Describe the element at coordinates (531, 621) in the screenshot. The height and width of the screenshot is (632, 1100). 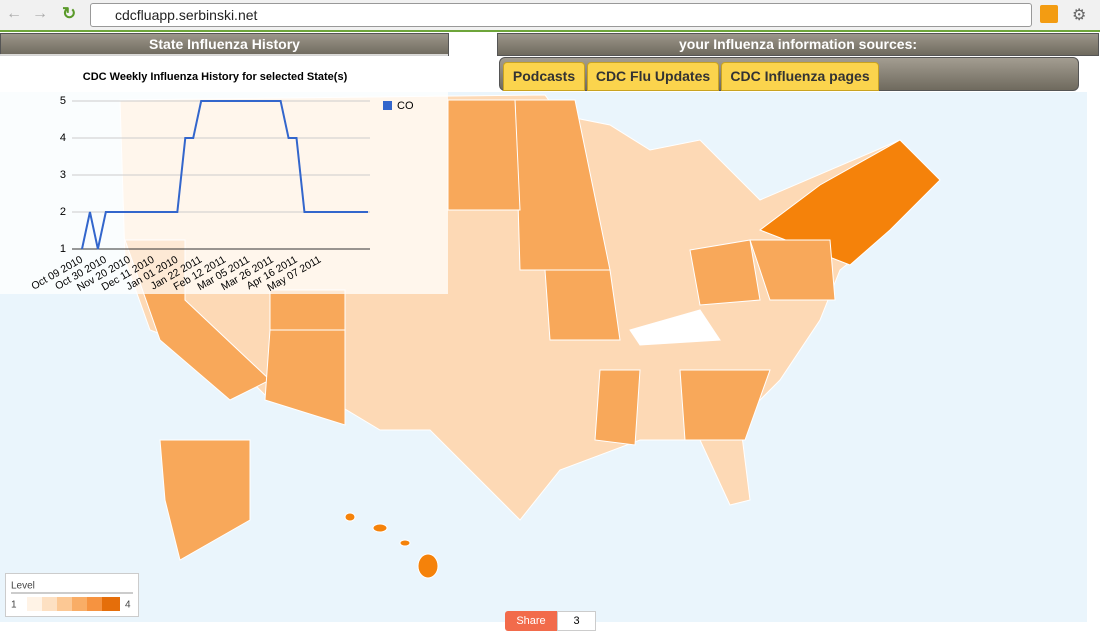
I see `share-button: Share` at that location.